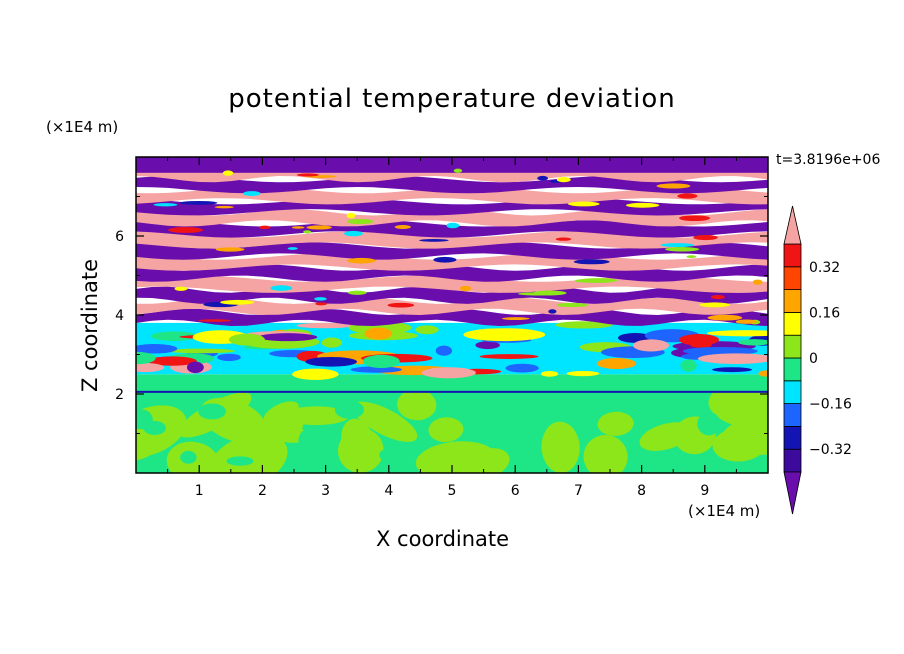 The width and height of the screenshot is (904, 654). Describe the element at coordinates (452, 99) in the screenshot. I see `chart-title: potential temperature deviation` at that location.